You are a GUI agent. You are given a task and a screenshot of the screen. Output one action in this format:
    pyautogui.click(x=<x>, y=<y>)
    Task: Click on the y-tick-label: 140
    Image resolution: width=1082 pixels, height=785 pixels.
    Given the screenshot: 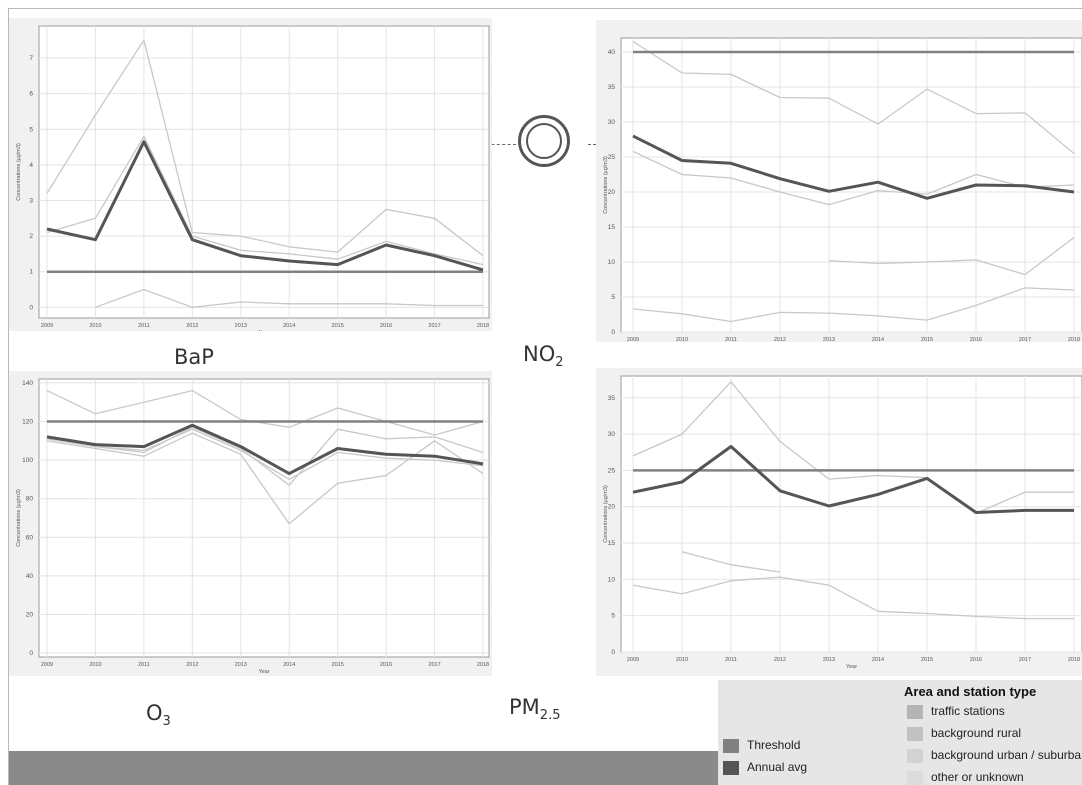 What is the action you would take?
    pyautogui.click(x=27, y=383)
    